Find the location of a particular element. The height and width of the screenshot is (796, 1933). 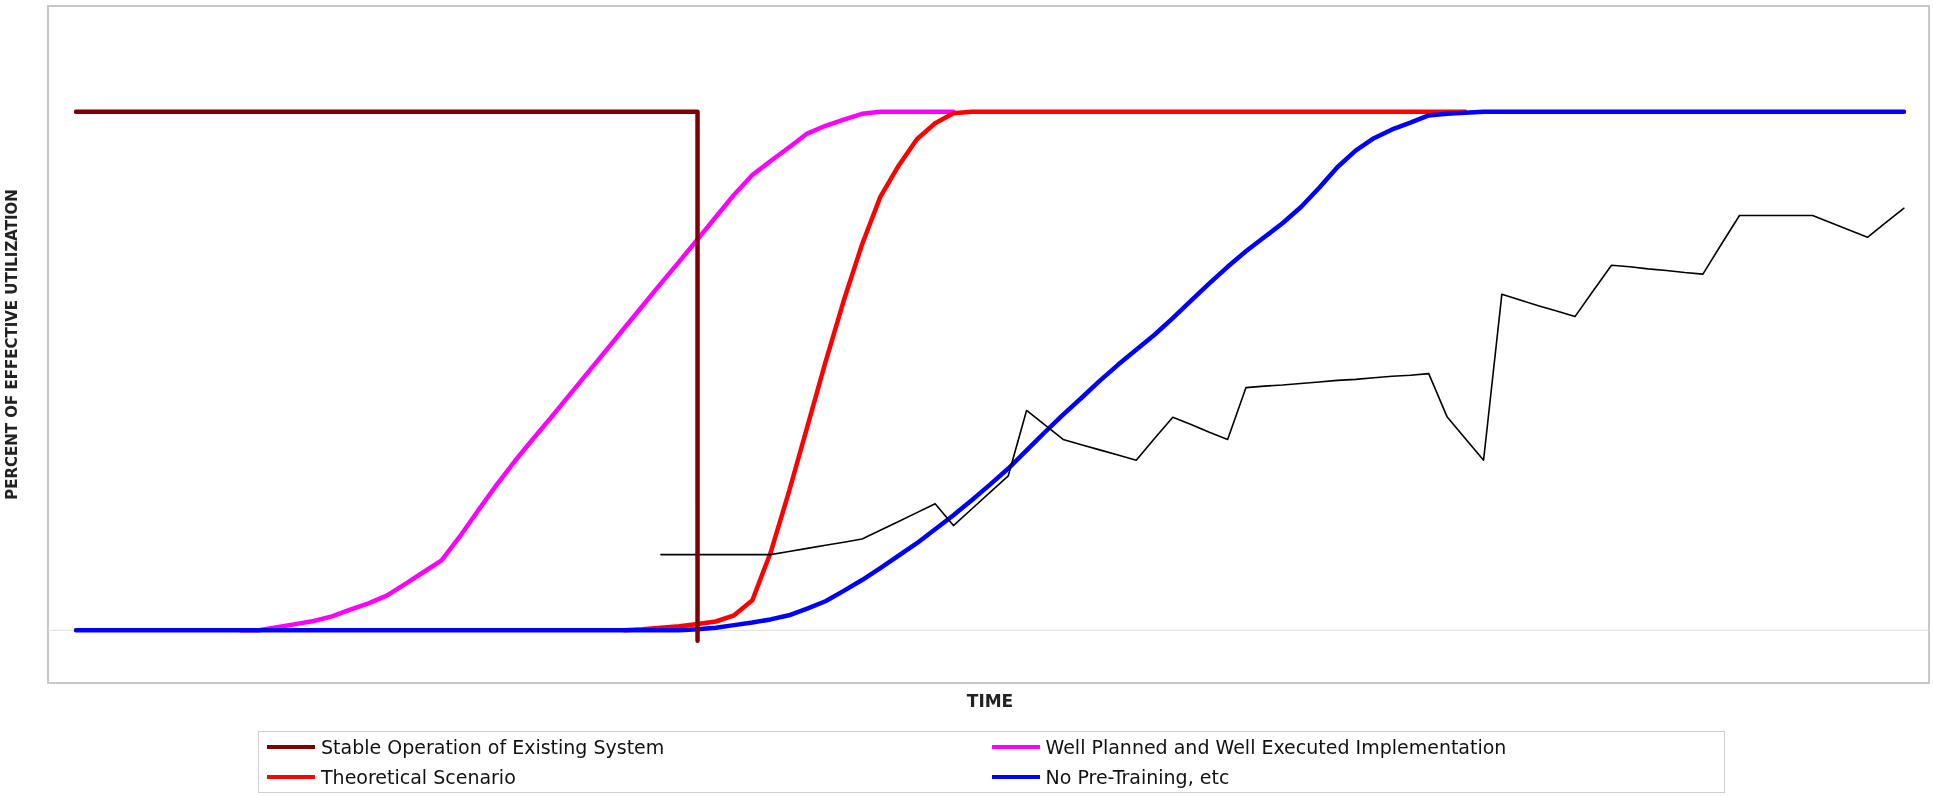

legend-label: No Pre-Training, etc is located at coordinates (1137, 777).